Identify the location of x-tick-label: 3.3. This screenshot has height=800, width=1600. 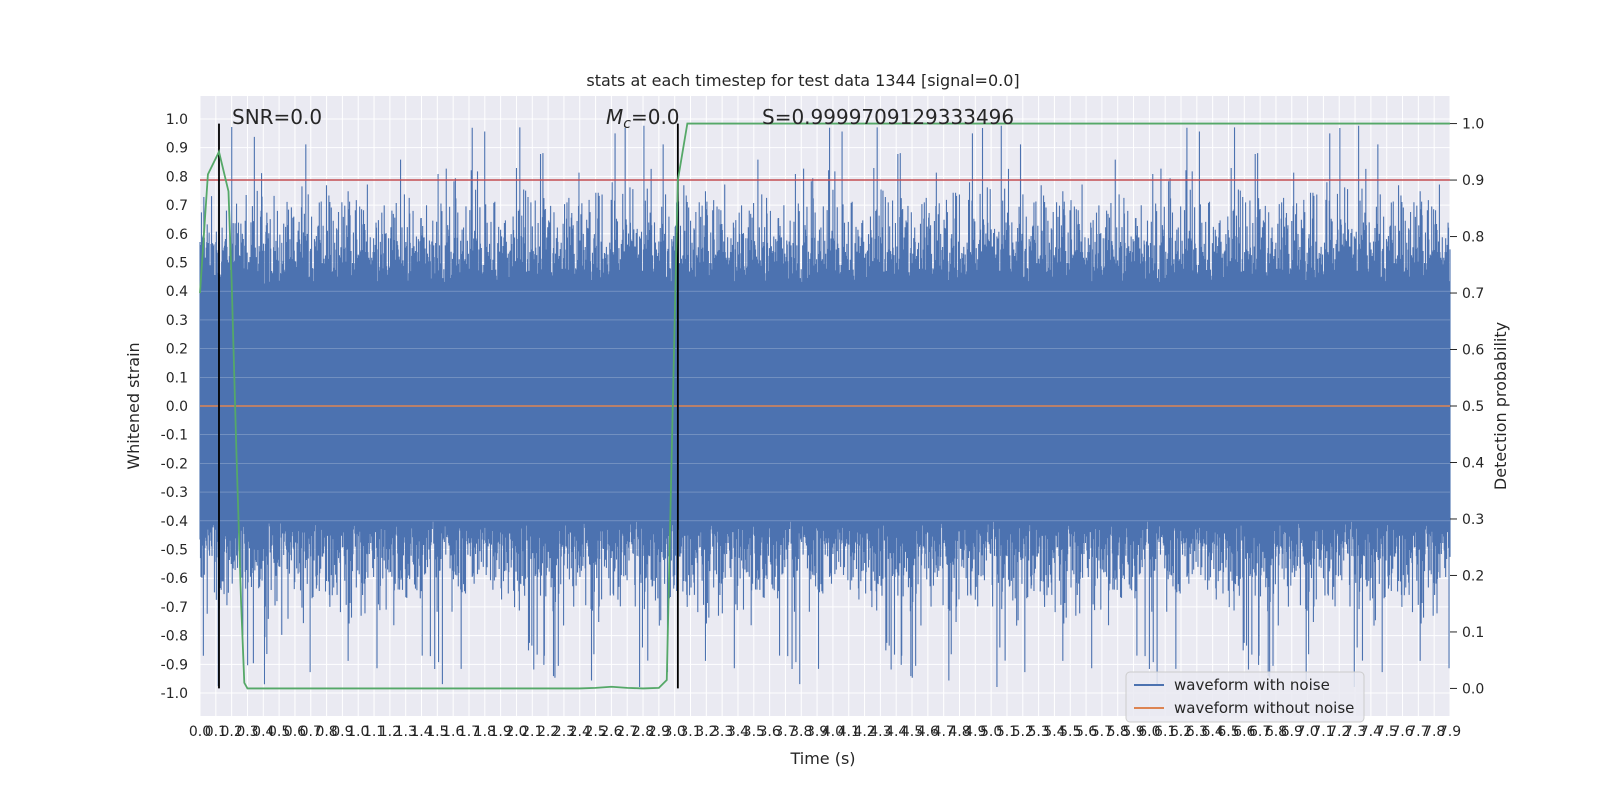
(722, 732).